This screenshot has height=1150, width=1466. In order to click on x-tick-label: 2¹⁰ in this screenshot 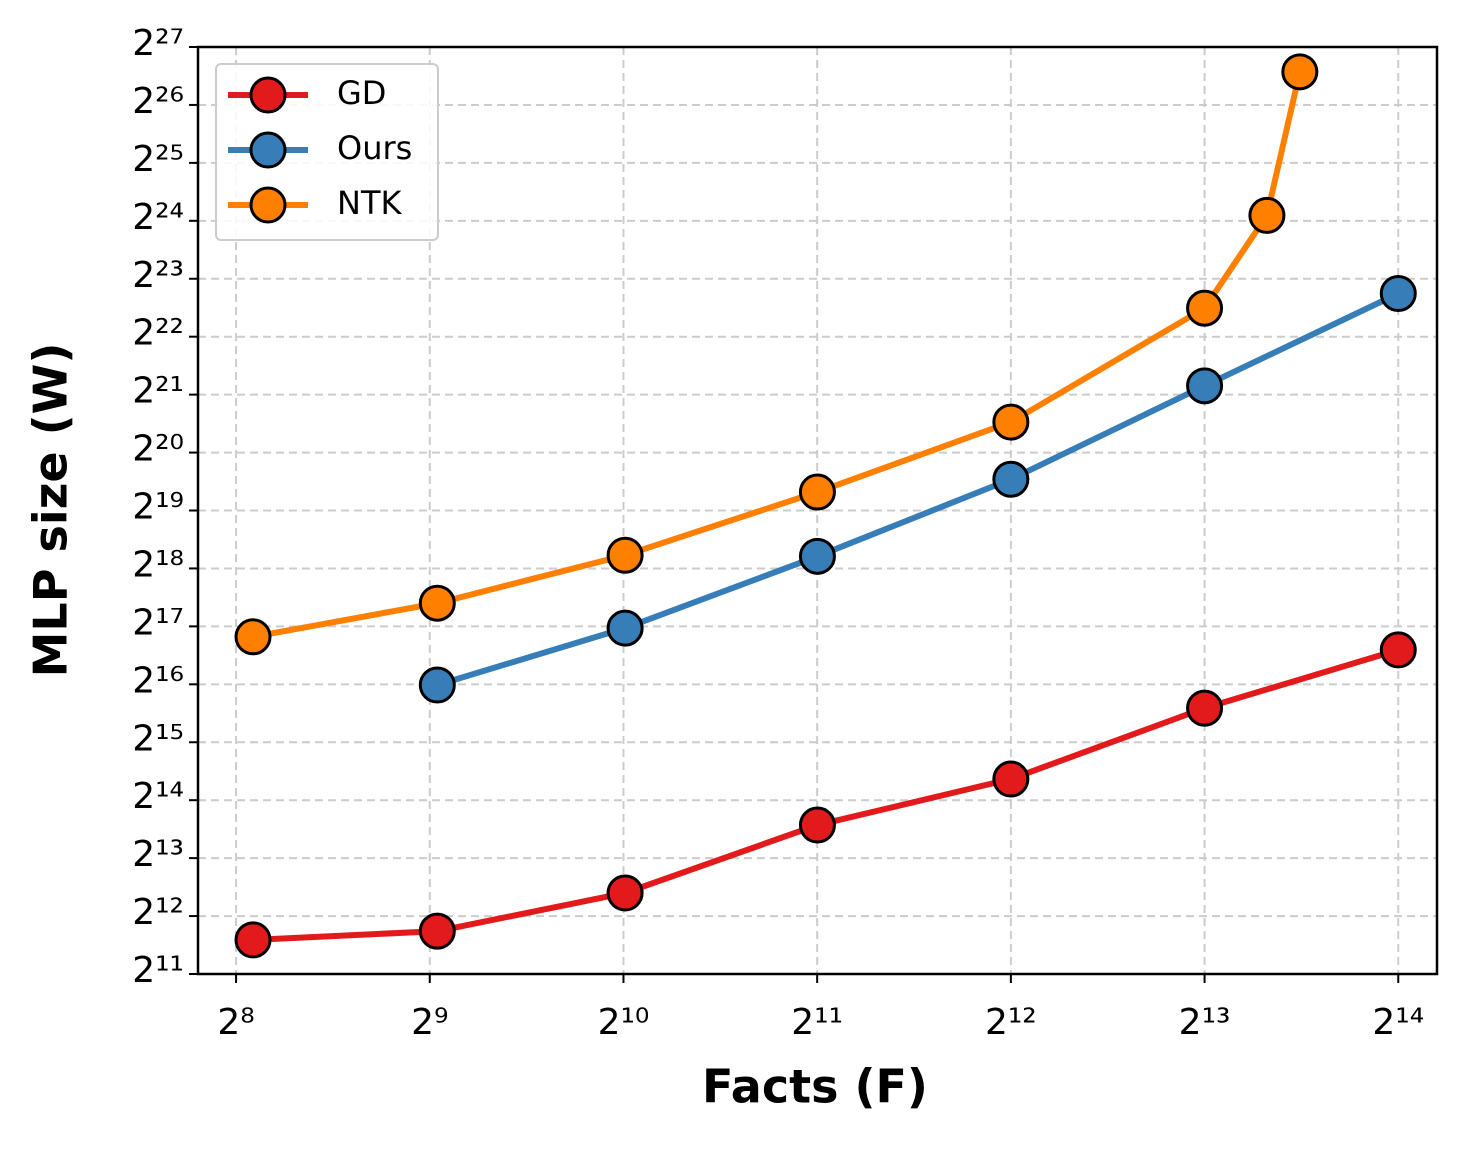, I will do `click(624, 1022)`.